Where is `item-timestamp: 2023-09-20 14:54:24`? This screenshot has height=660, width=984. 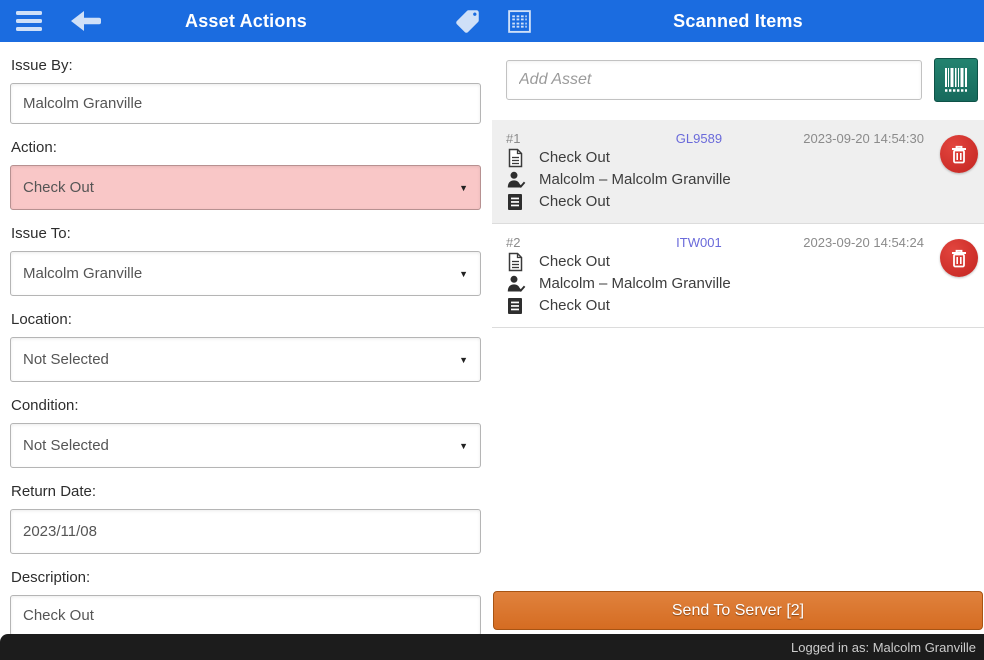 item-timestamp: 2023-09-20 14:54:24 is located at coordinates (863, 242).